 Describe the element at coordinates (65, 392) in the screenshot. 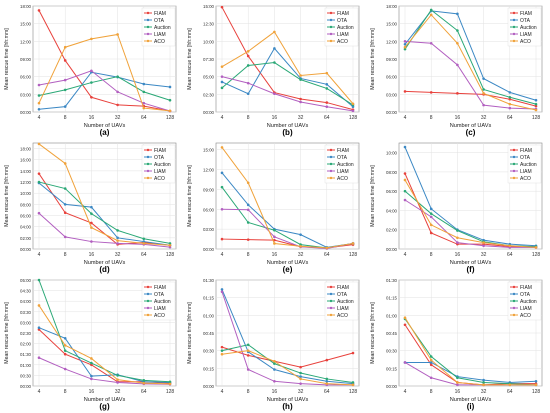

I see `x-tick-label: 8` at that location.